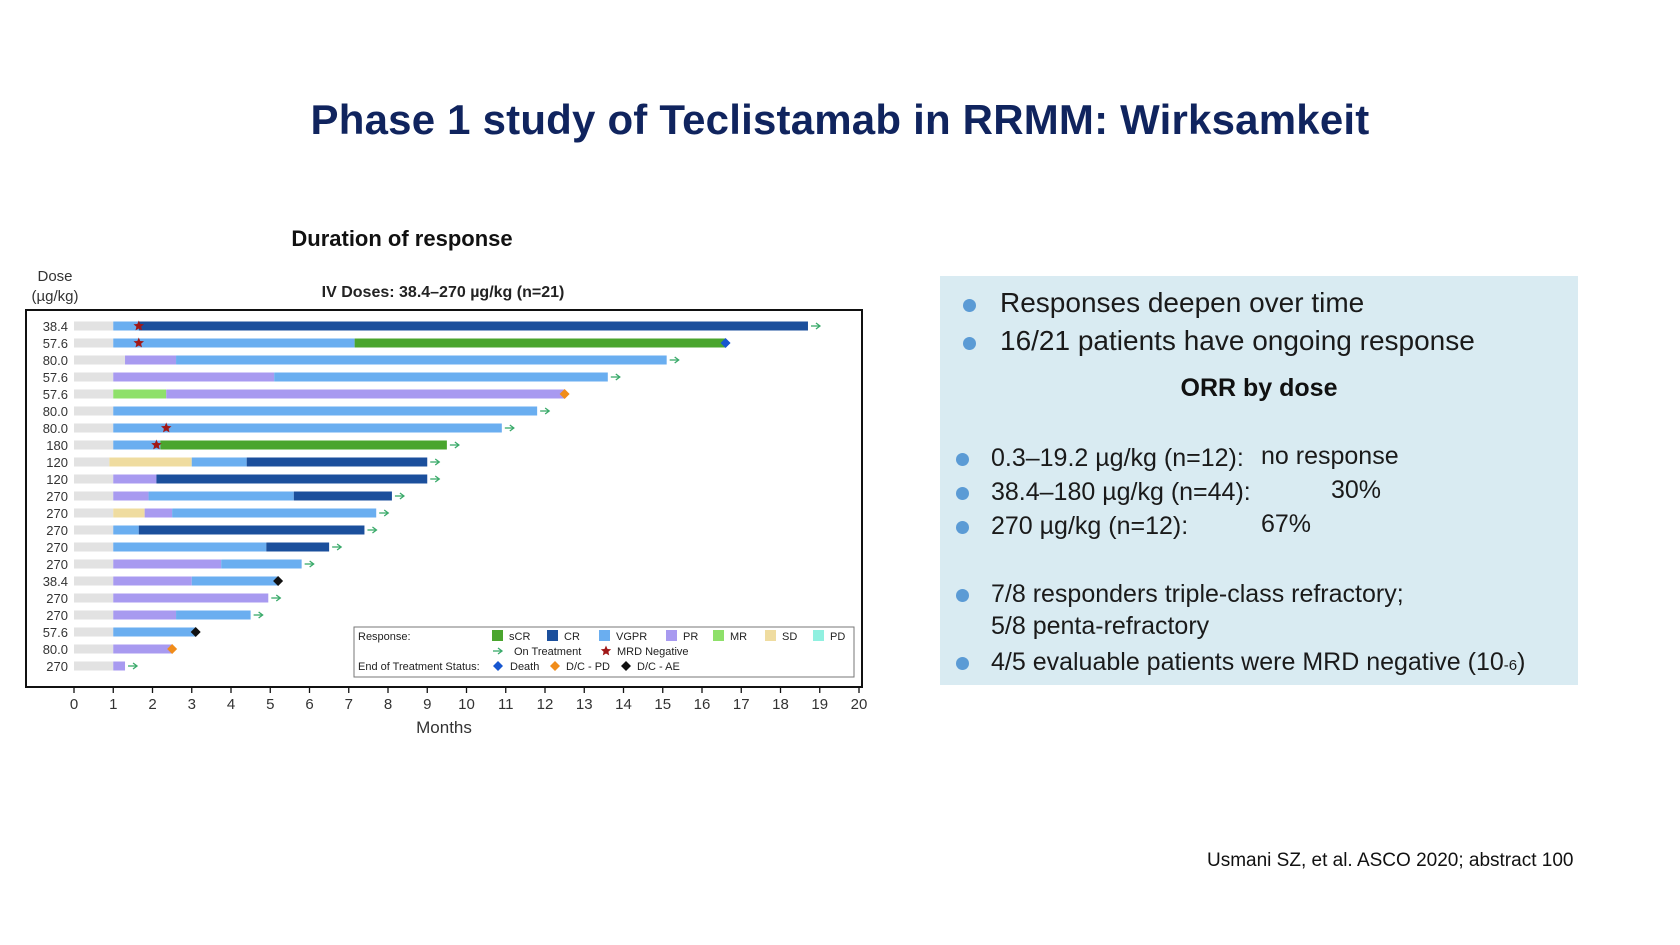 Image resolution: width=1680 pixels, height=945 pixels. Describe the element at coordinates (738, 637) in the screenshot. I see `legend-label-mr: MR` at that location.